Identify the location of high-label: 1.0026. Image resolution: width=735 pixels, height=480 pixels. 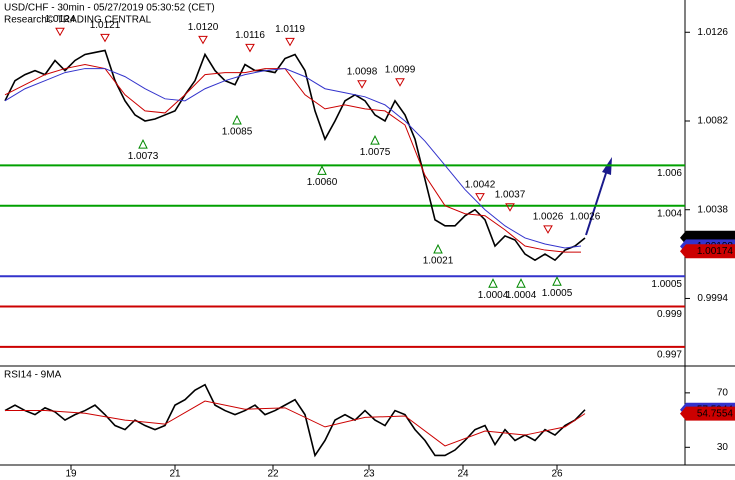
(548, 217).